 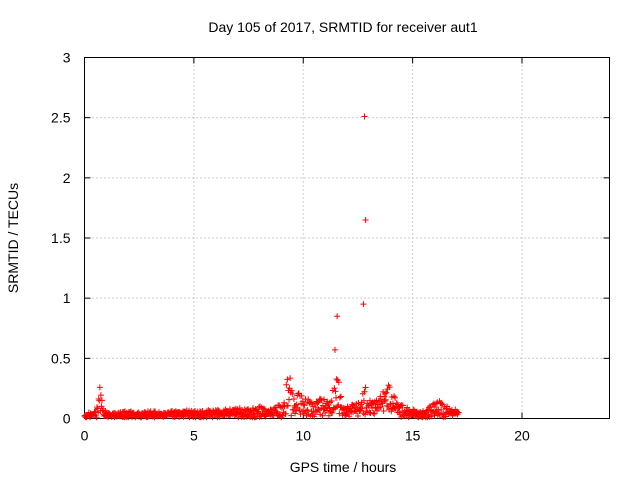 What do you see at coordinates (67, 419) in the screenshot?
I see `y-tick-label: 0` at bounding box center [67, 419].